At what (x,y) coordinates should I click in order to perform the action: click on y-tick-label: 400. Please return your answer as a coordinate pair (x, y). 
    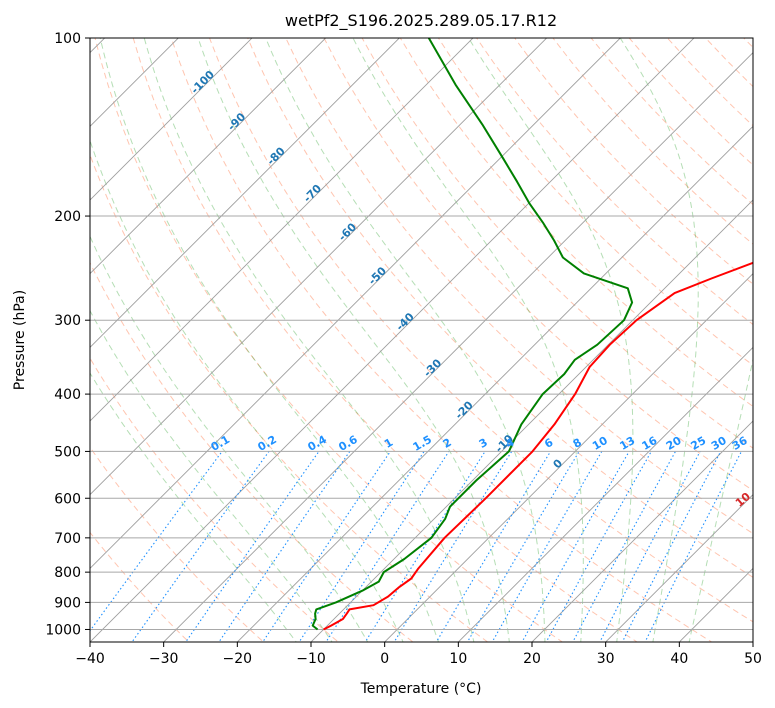
    Looking at the image, I should click on (67, 395).